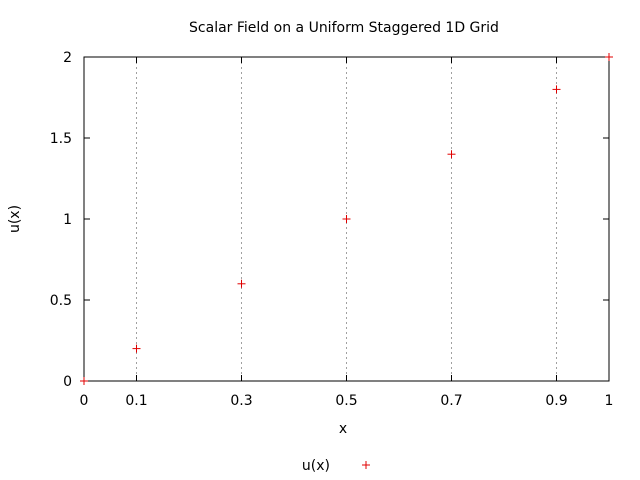  I want to click on legend-marker, so click(366, 465).